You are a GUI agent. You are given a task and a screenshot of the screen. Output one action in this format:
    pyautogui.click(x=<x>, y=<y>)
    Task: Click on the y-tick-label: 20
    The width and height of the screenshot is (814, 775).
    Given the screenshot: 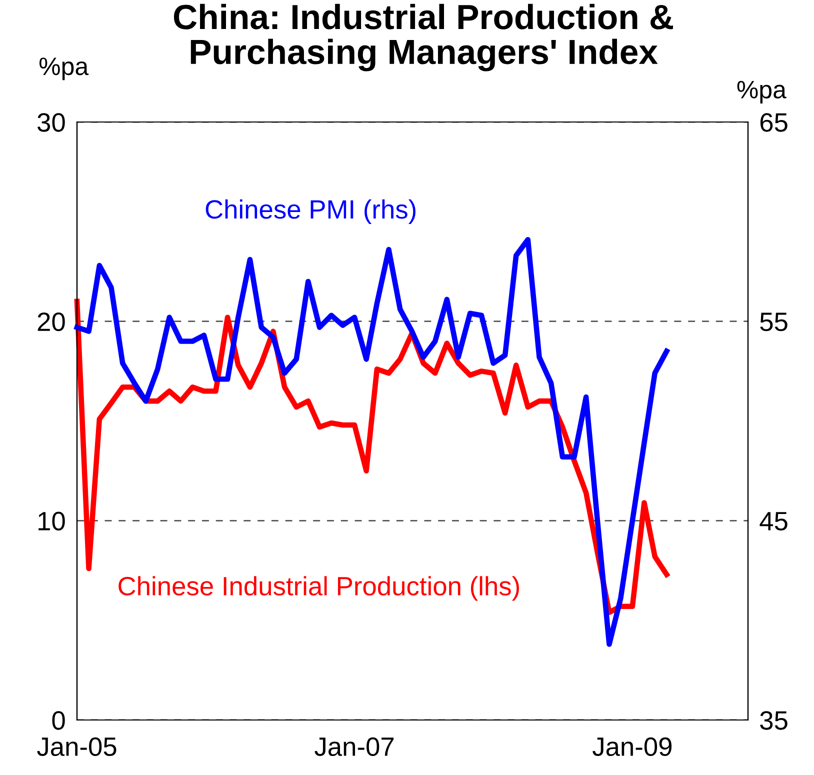 What is the action you would take?
    pyautogui.click(x=51, y=322)
    